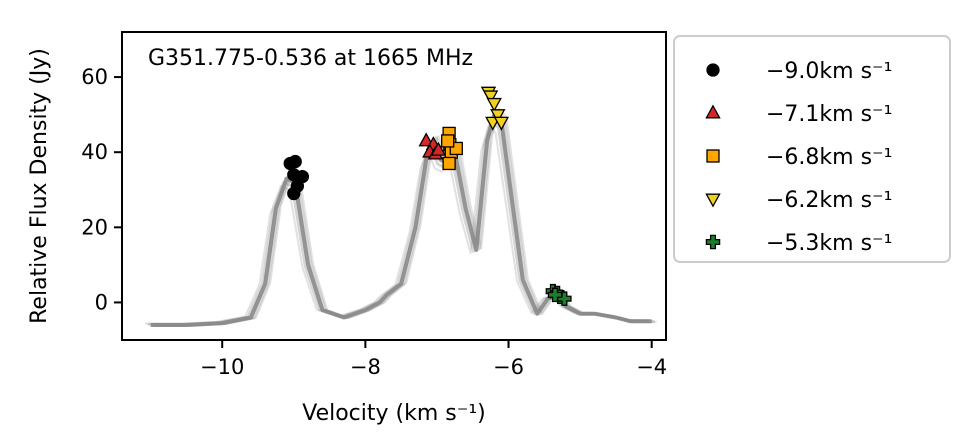  I want to click on legend-label-2: −6.8km s⁻¹, so click(829, 157).